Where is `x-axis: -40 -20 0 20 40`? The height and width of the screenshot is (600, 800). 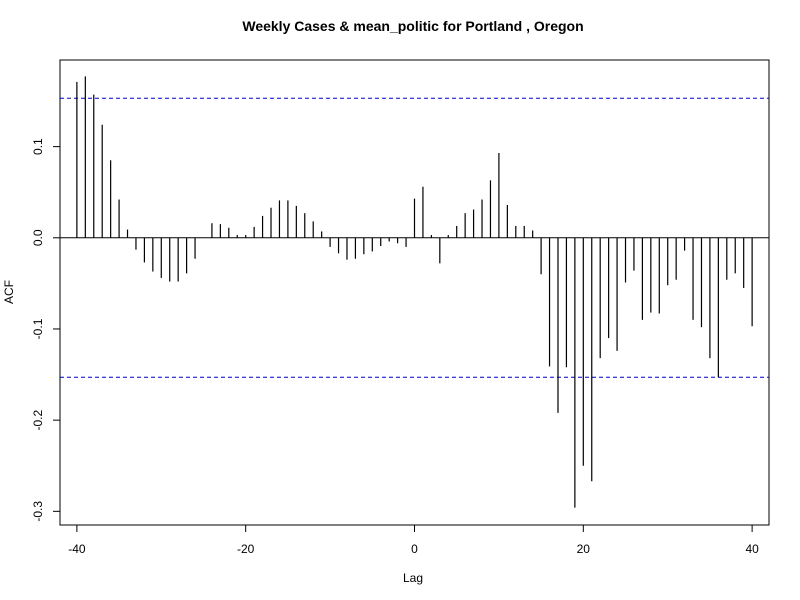
x-axis: -40 -20 0 20 40 is located at coordinates (413, 540).